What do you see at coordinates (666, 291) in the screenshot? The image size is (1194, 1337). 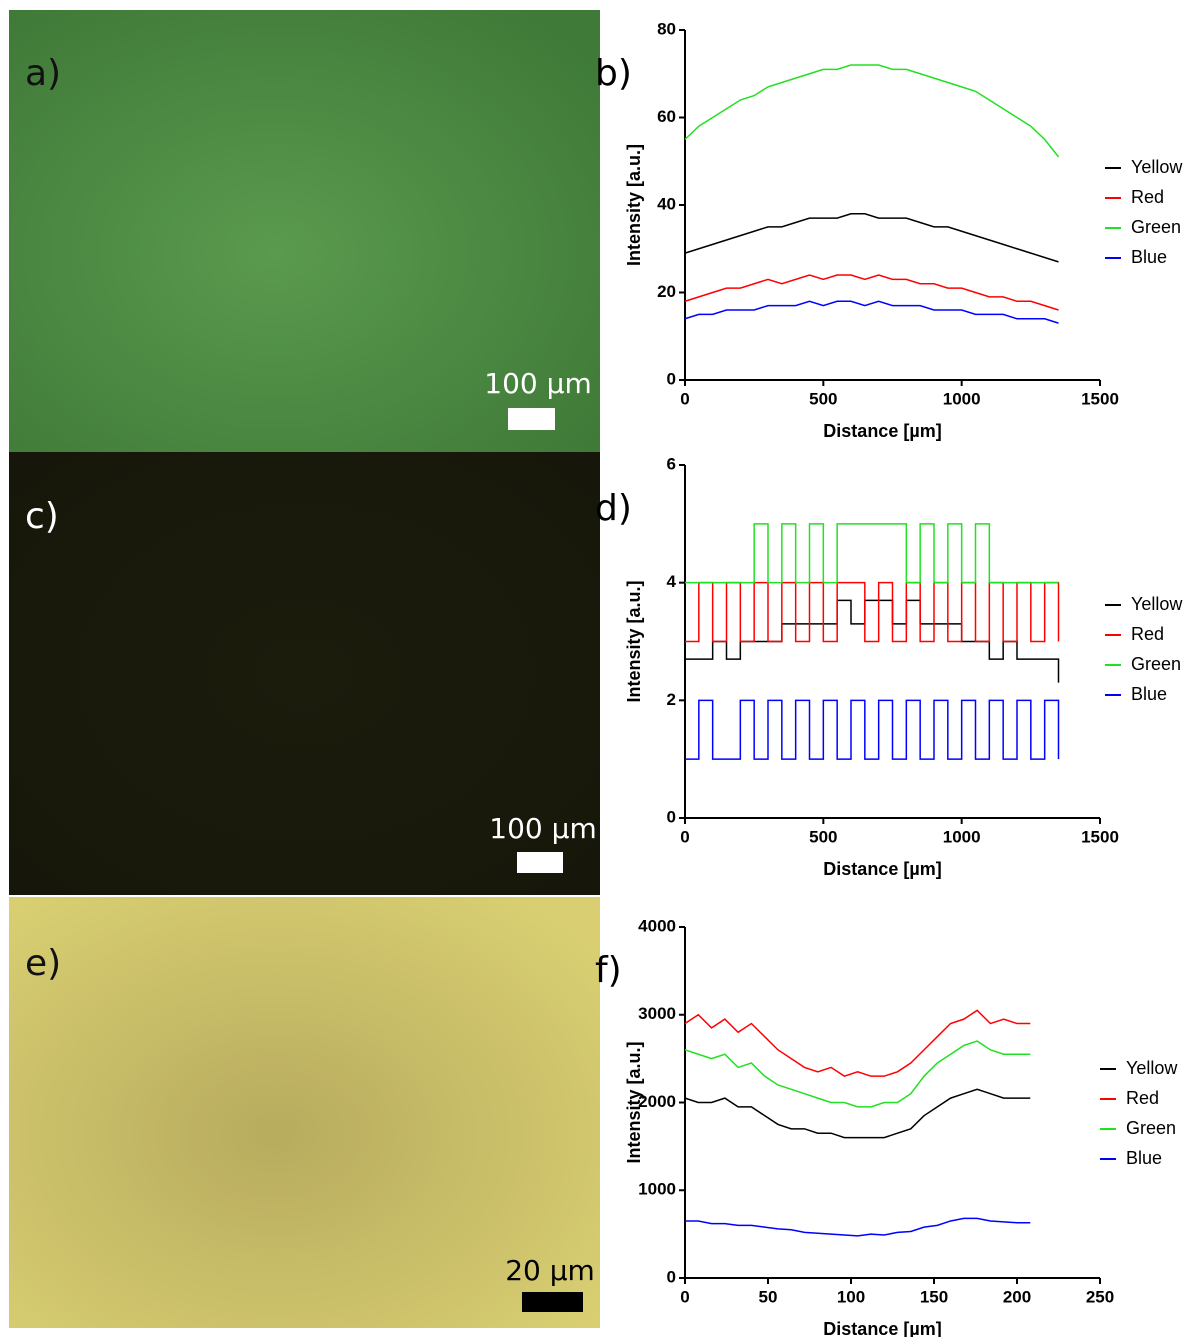 I see `y-tick-label: 20` at bounding box center [666, 291].